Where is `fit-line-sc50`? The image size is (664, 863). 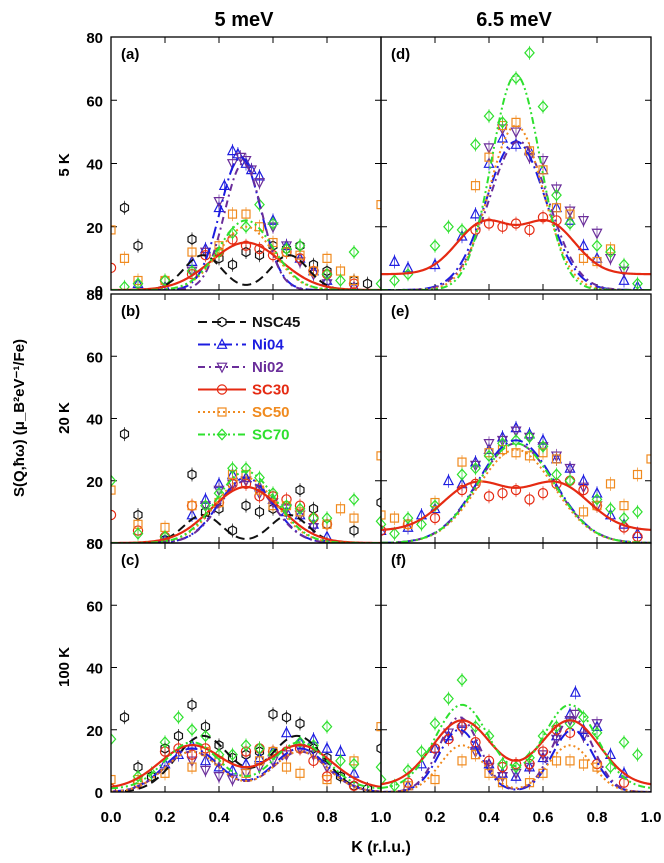 fit-line-sc50 is located at coordinates (516, 768).